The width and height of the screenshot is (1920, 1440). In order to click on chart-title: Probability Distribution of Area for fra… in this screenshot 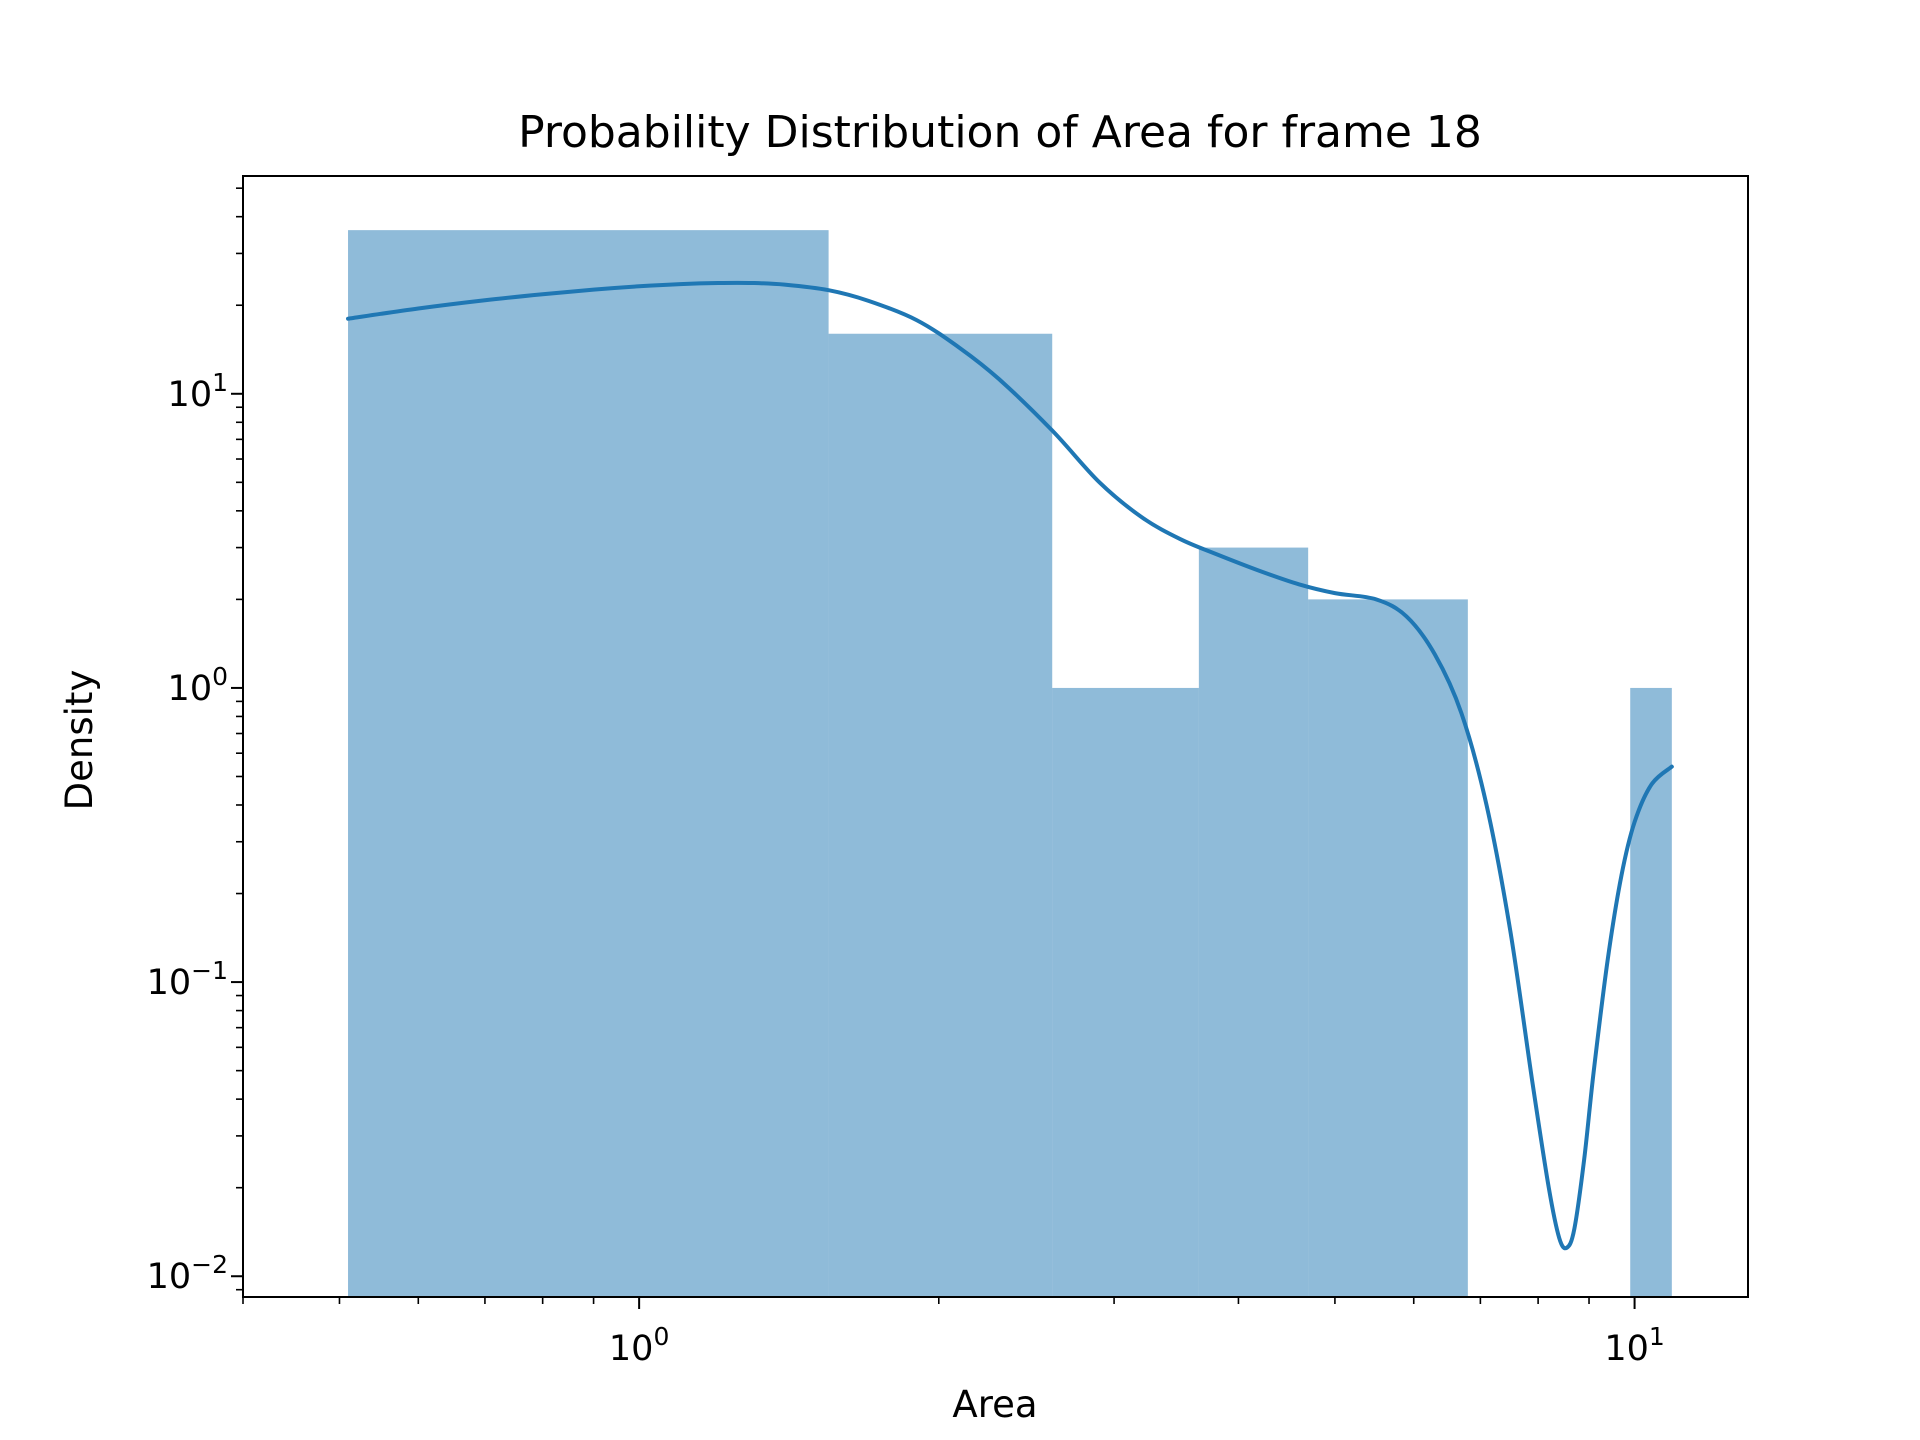, I will do `click(1000, 132)`.